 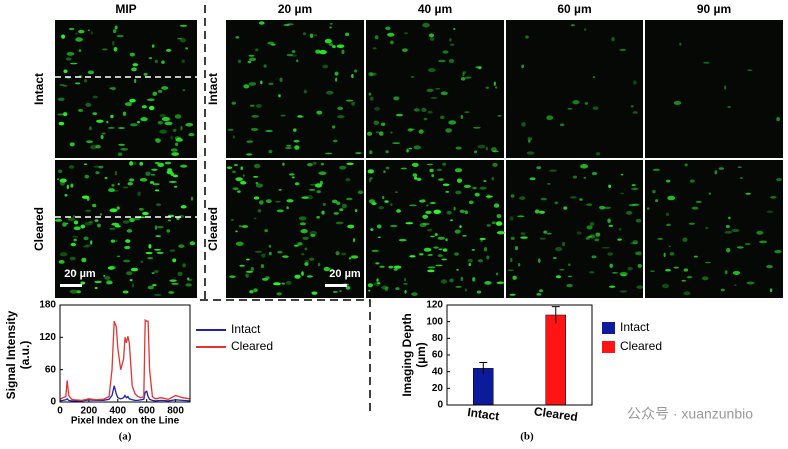 I want to click on scale-bar, so click(x=336, y=285).